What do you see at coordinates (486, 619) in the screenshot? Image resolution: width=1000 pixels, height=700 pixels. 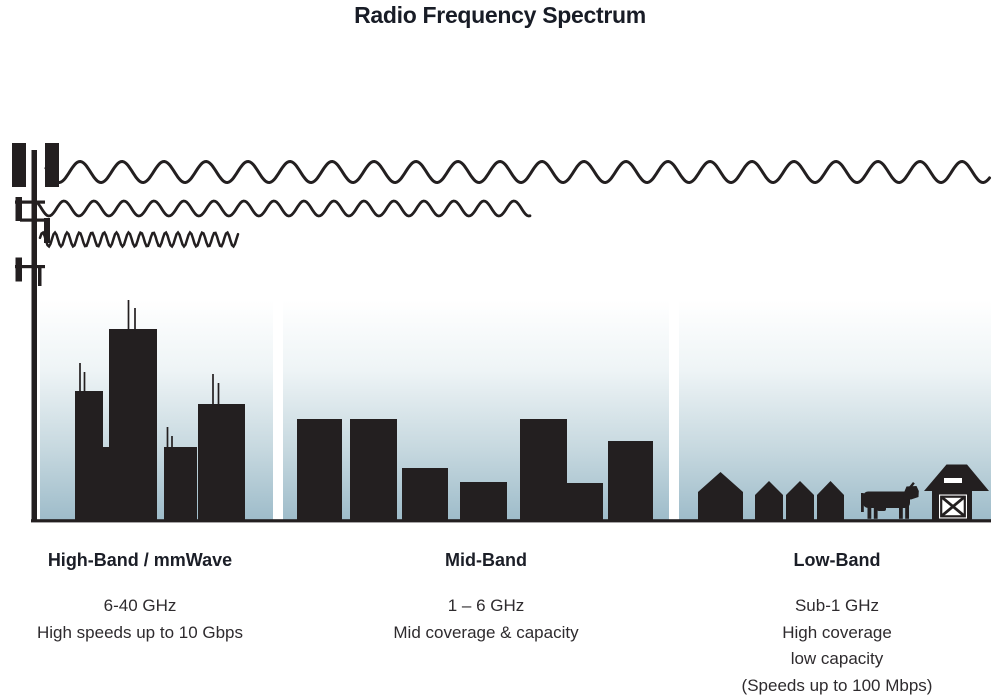 I see `band-details-mid-band: 1 – 6 GHz Mid coverage & capacity` at bounding box center [486, 619].